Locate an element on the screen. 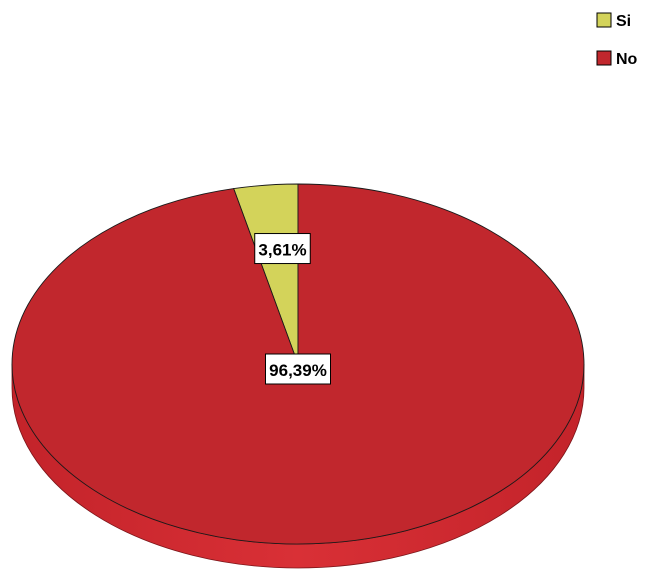  data-labels: 3,61% 96,39% is located at coordinates (292, 309).